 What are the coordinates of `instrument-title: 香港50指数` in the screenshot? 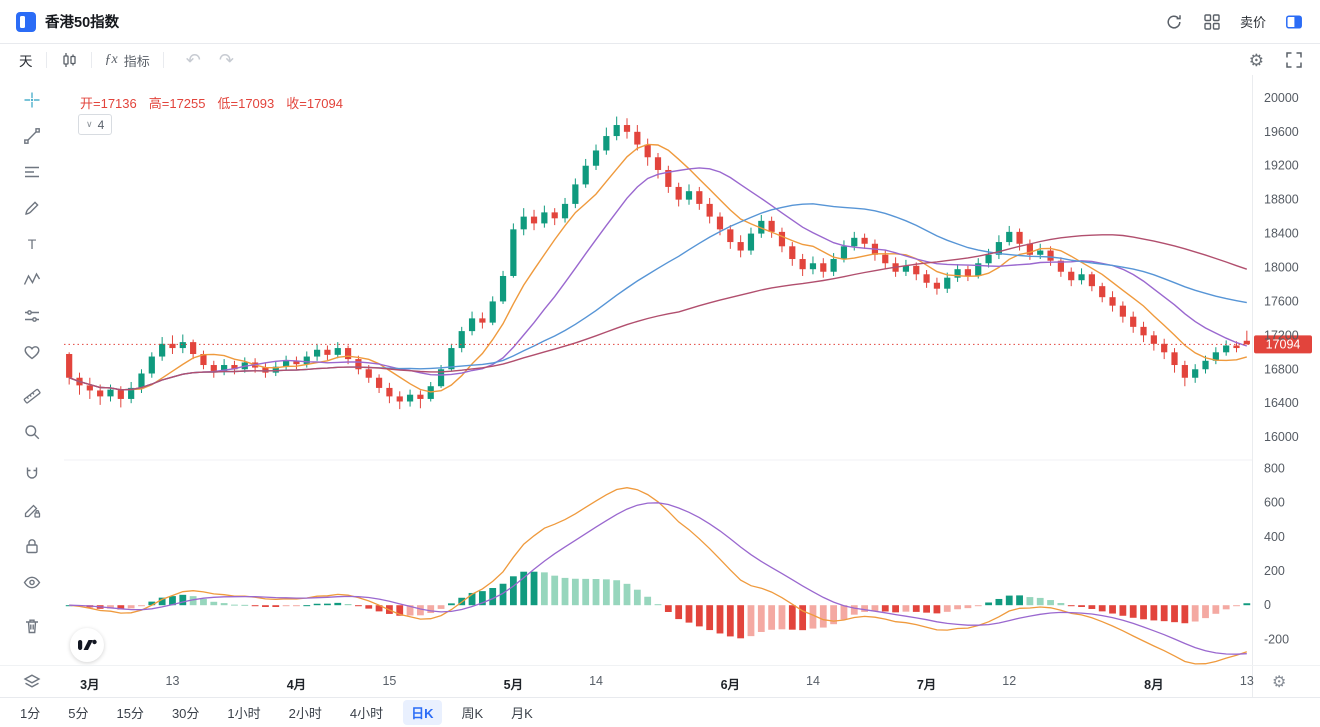 It's located at (82, 23).